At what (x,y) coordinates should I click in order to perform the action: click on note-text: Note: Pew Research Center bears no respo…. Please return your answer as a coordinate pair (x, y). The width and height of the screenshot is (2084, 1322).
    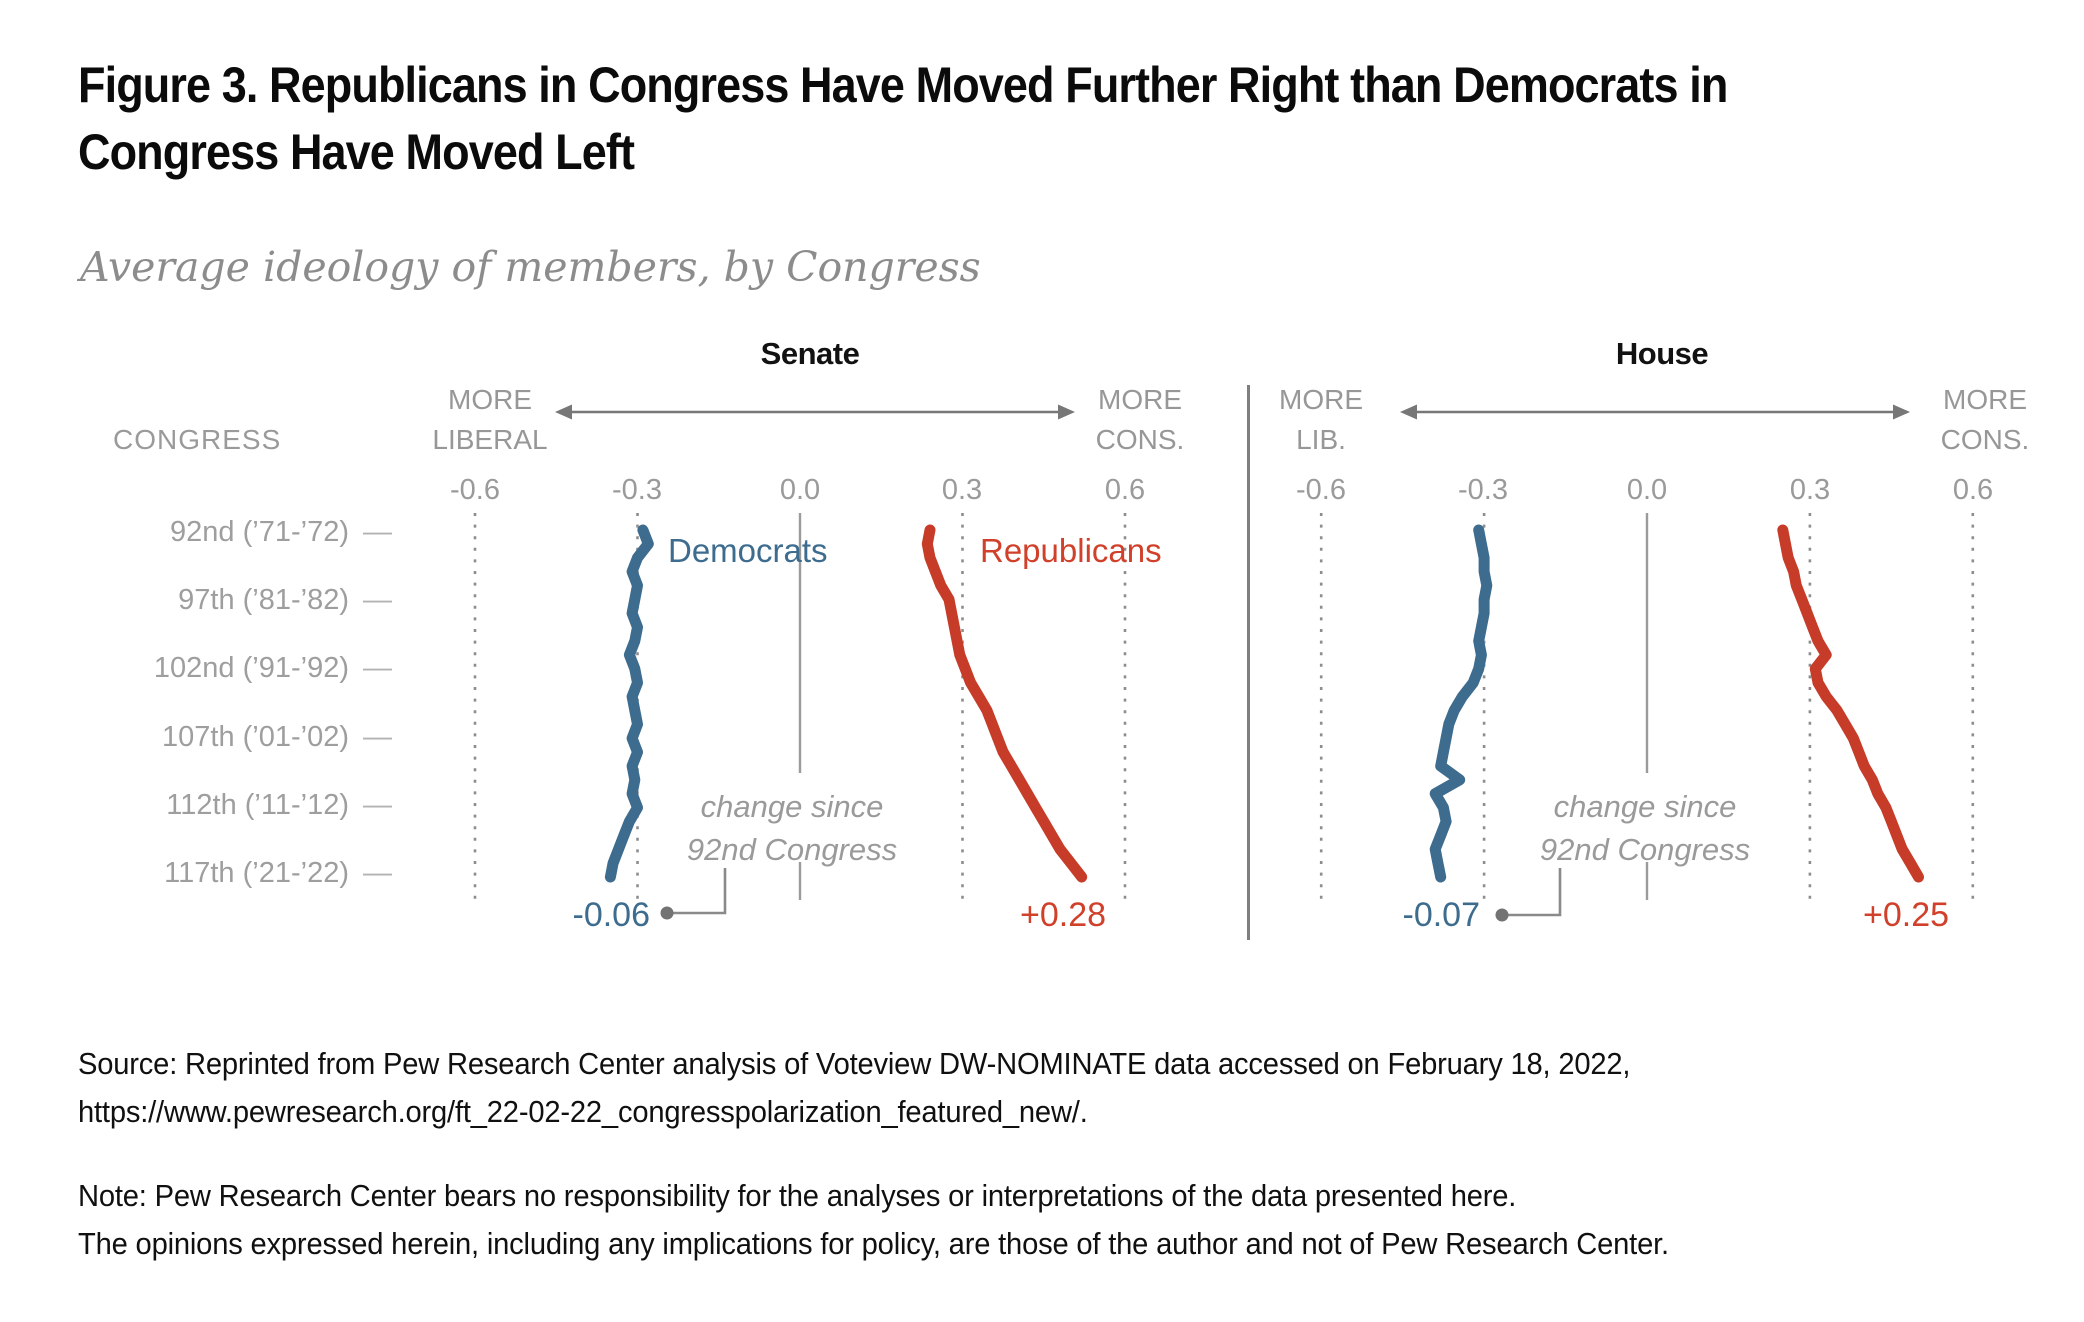
    Looking at the image, I should click on (873, 1219).